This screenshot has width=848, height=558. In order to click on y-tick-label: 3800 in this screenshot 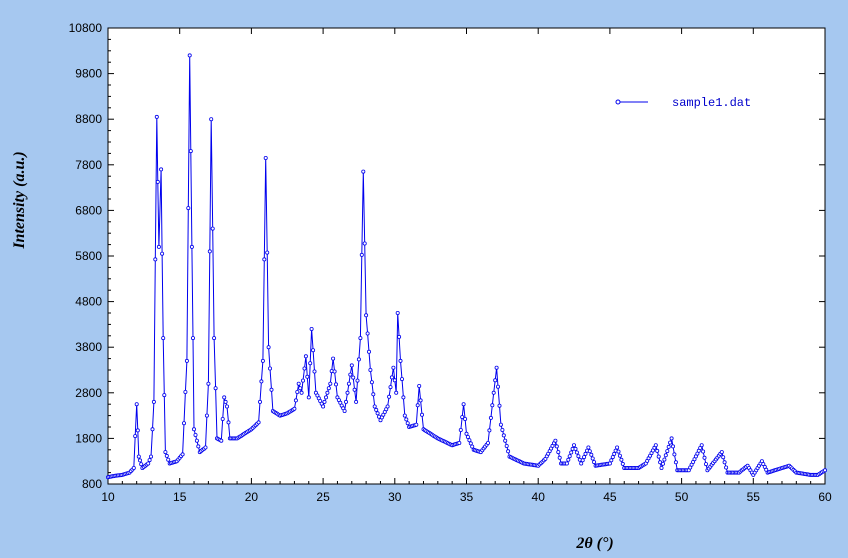, I will do `click(88, 347)`.